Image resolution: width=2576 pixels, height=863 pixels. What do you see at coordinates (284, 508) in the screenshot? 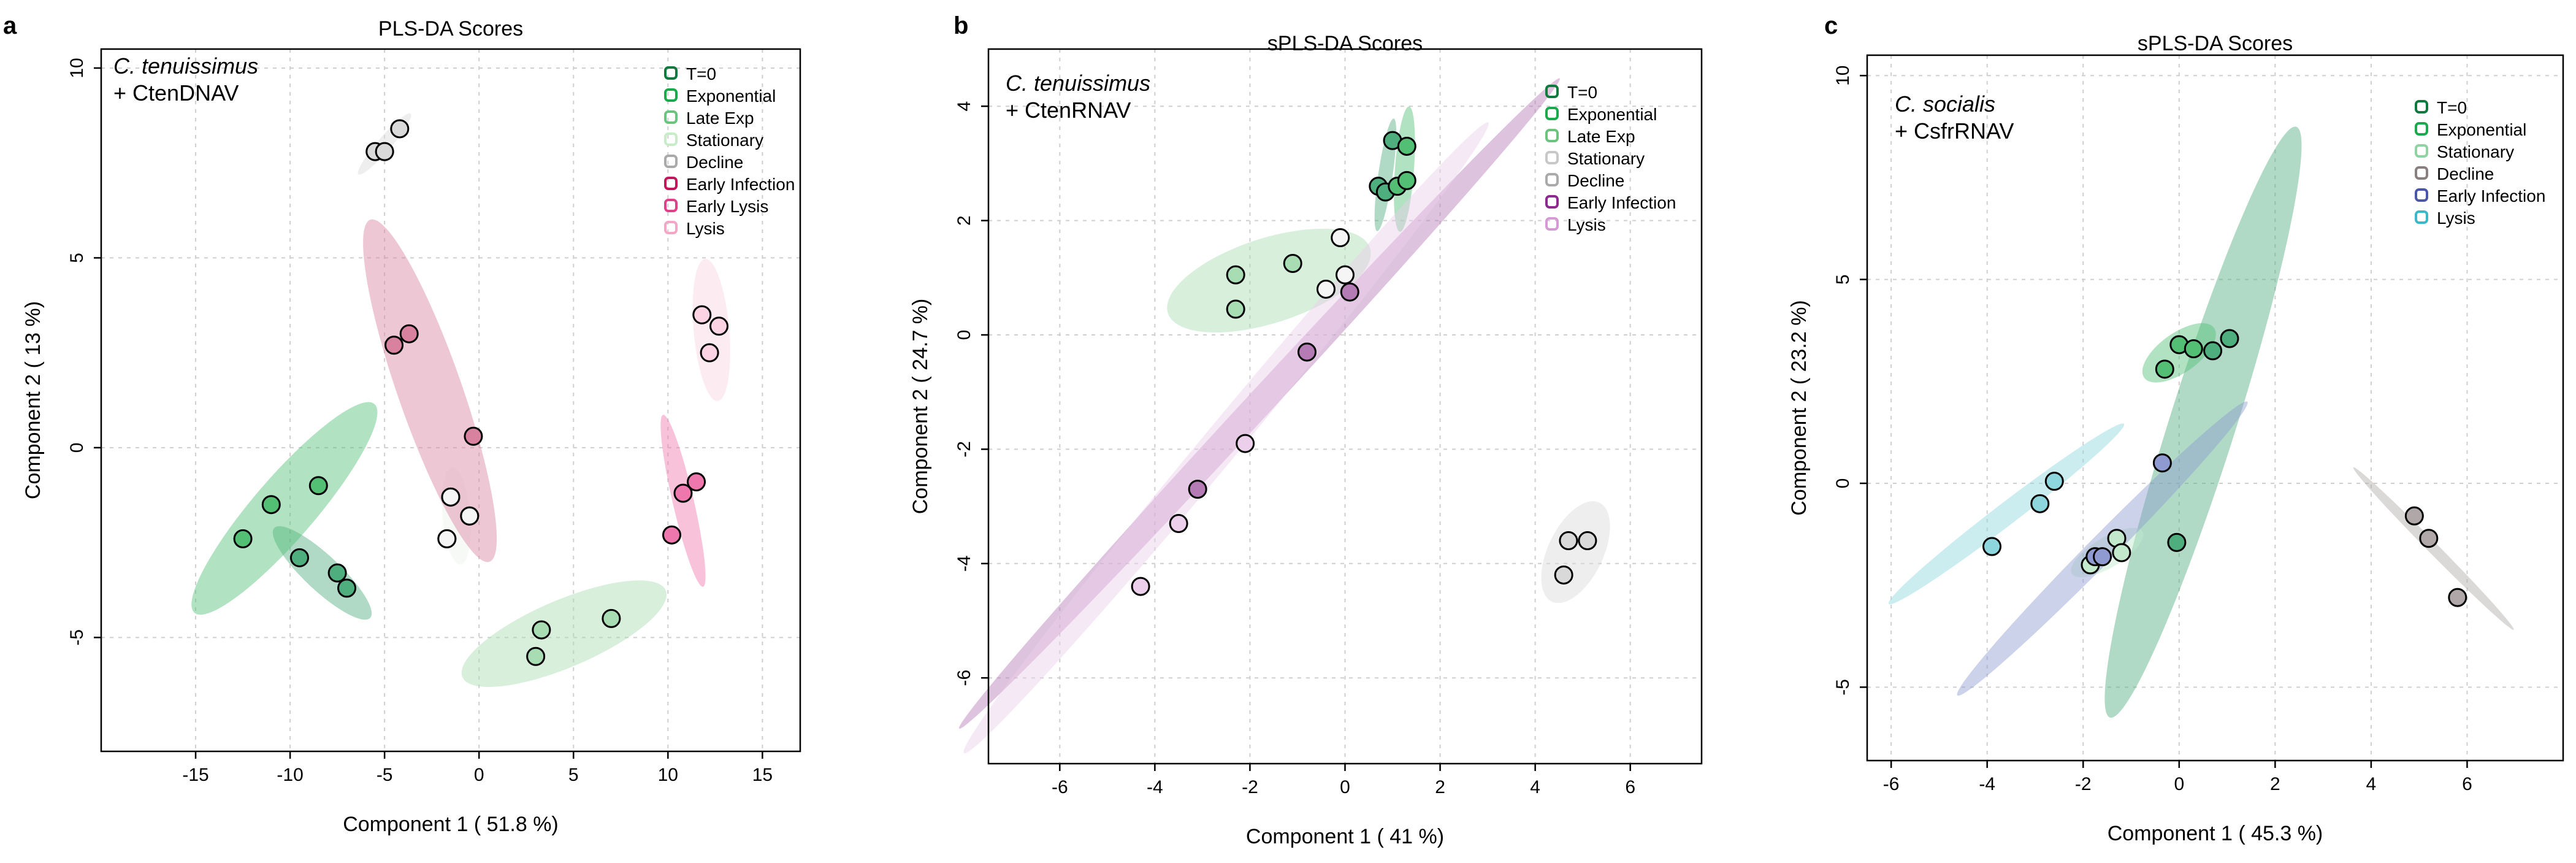
I see `ellipse-exponential` at bounding box center [284, 508].